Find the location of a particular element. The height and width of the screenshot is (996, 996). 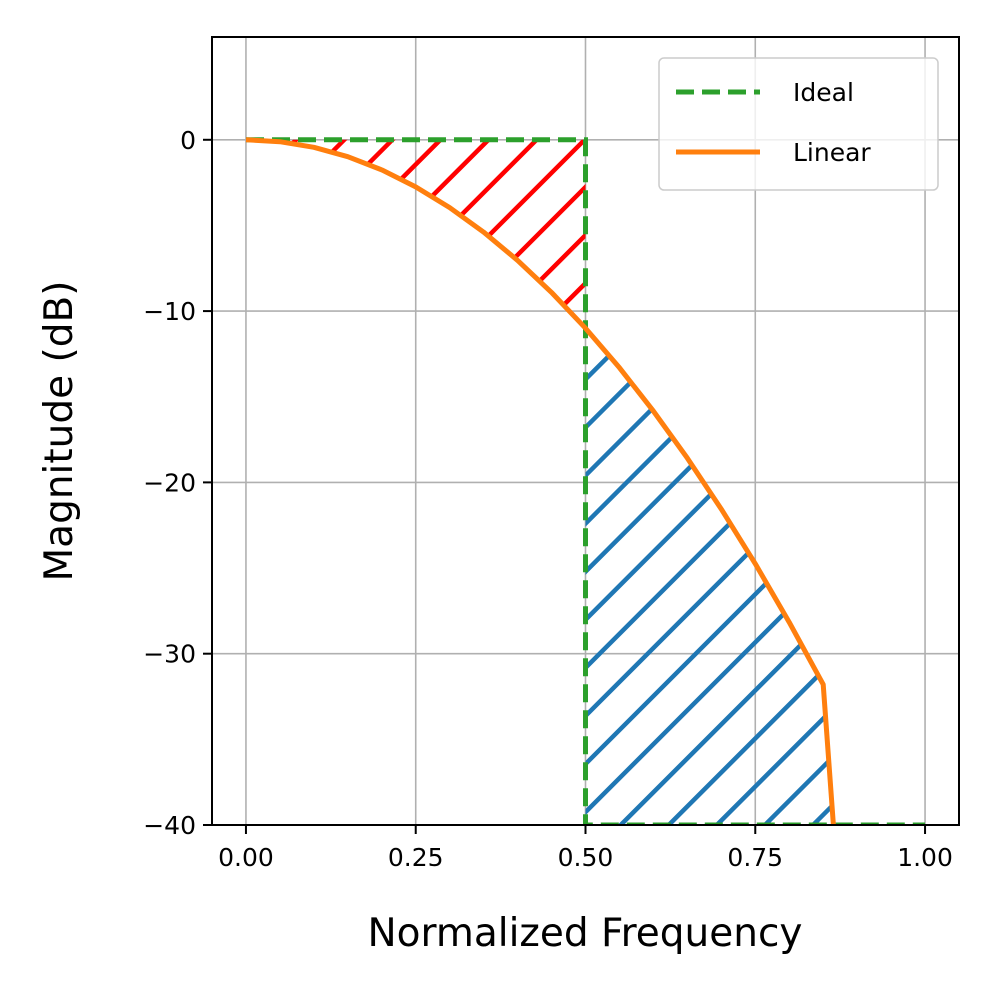

x-axis-ticks: 0.00 0.25 0.50 0.75 1.00 is located at coordinates (585, 848).